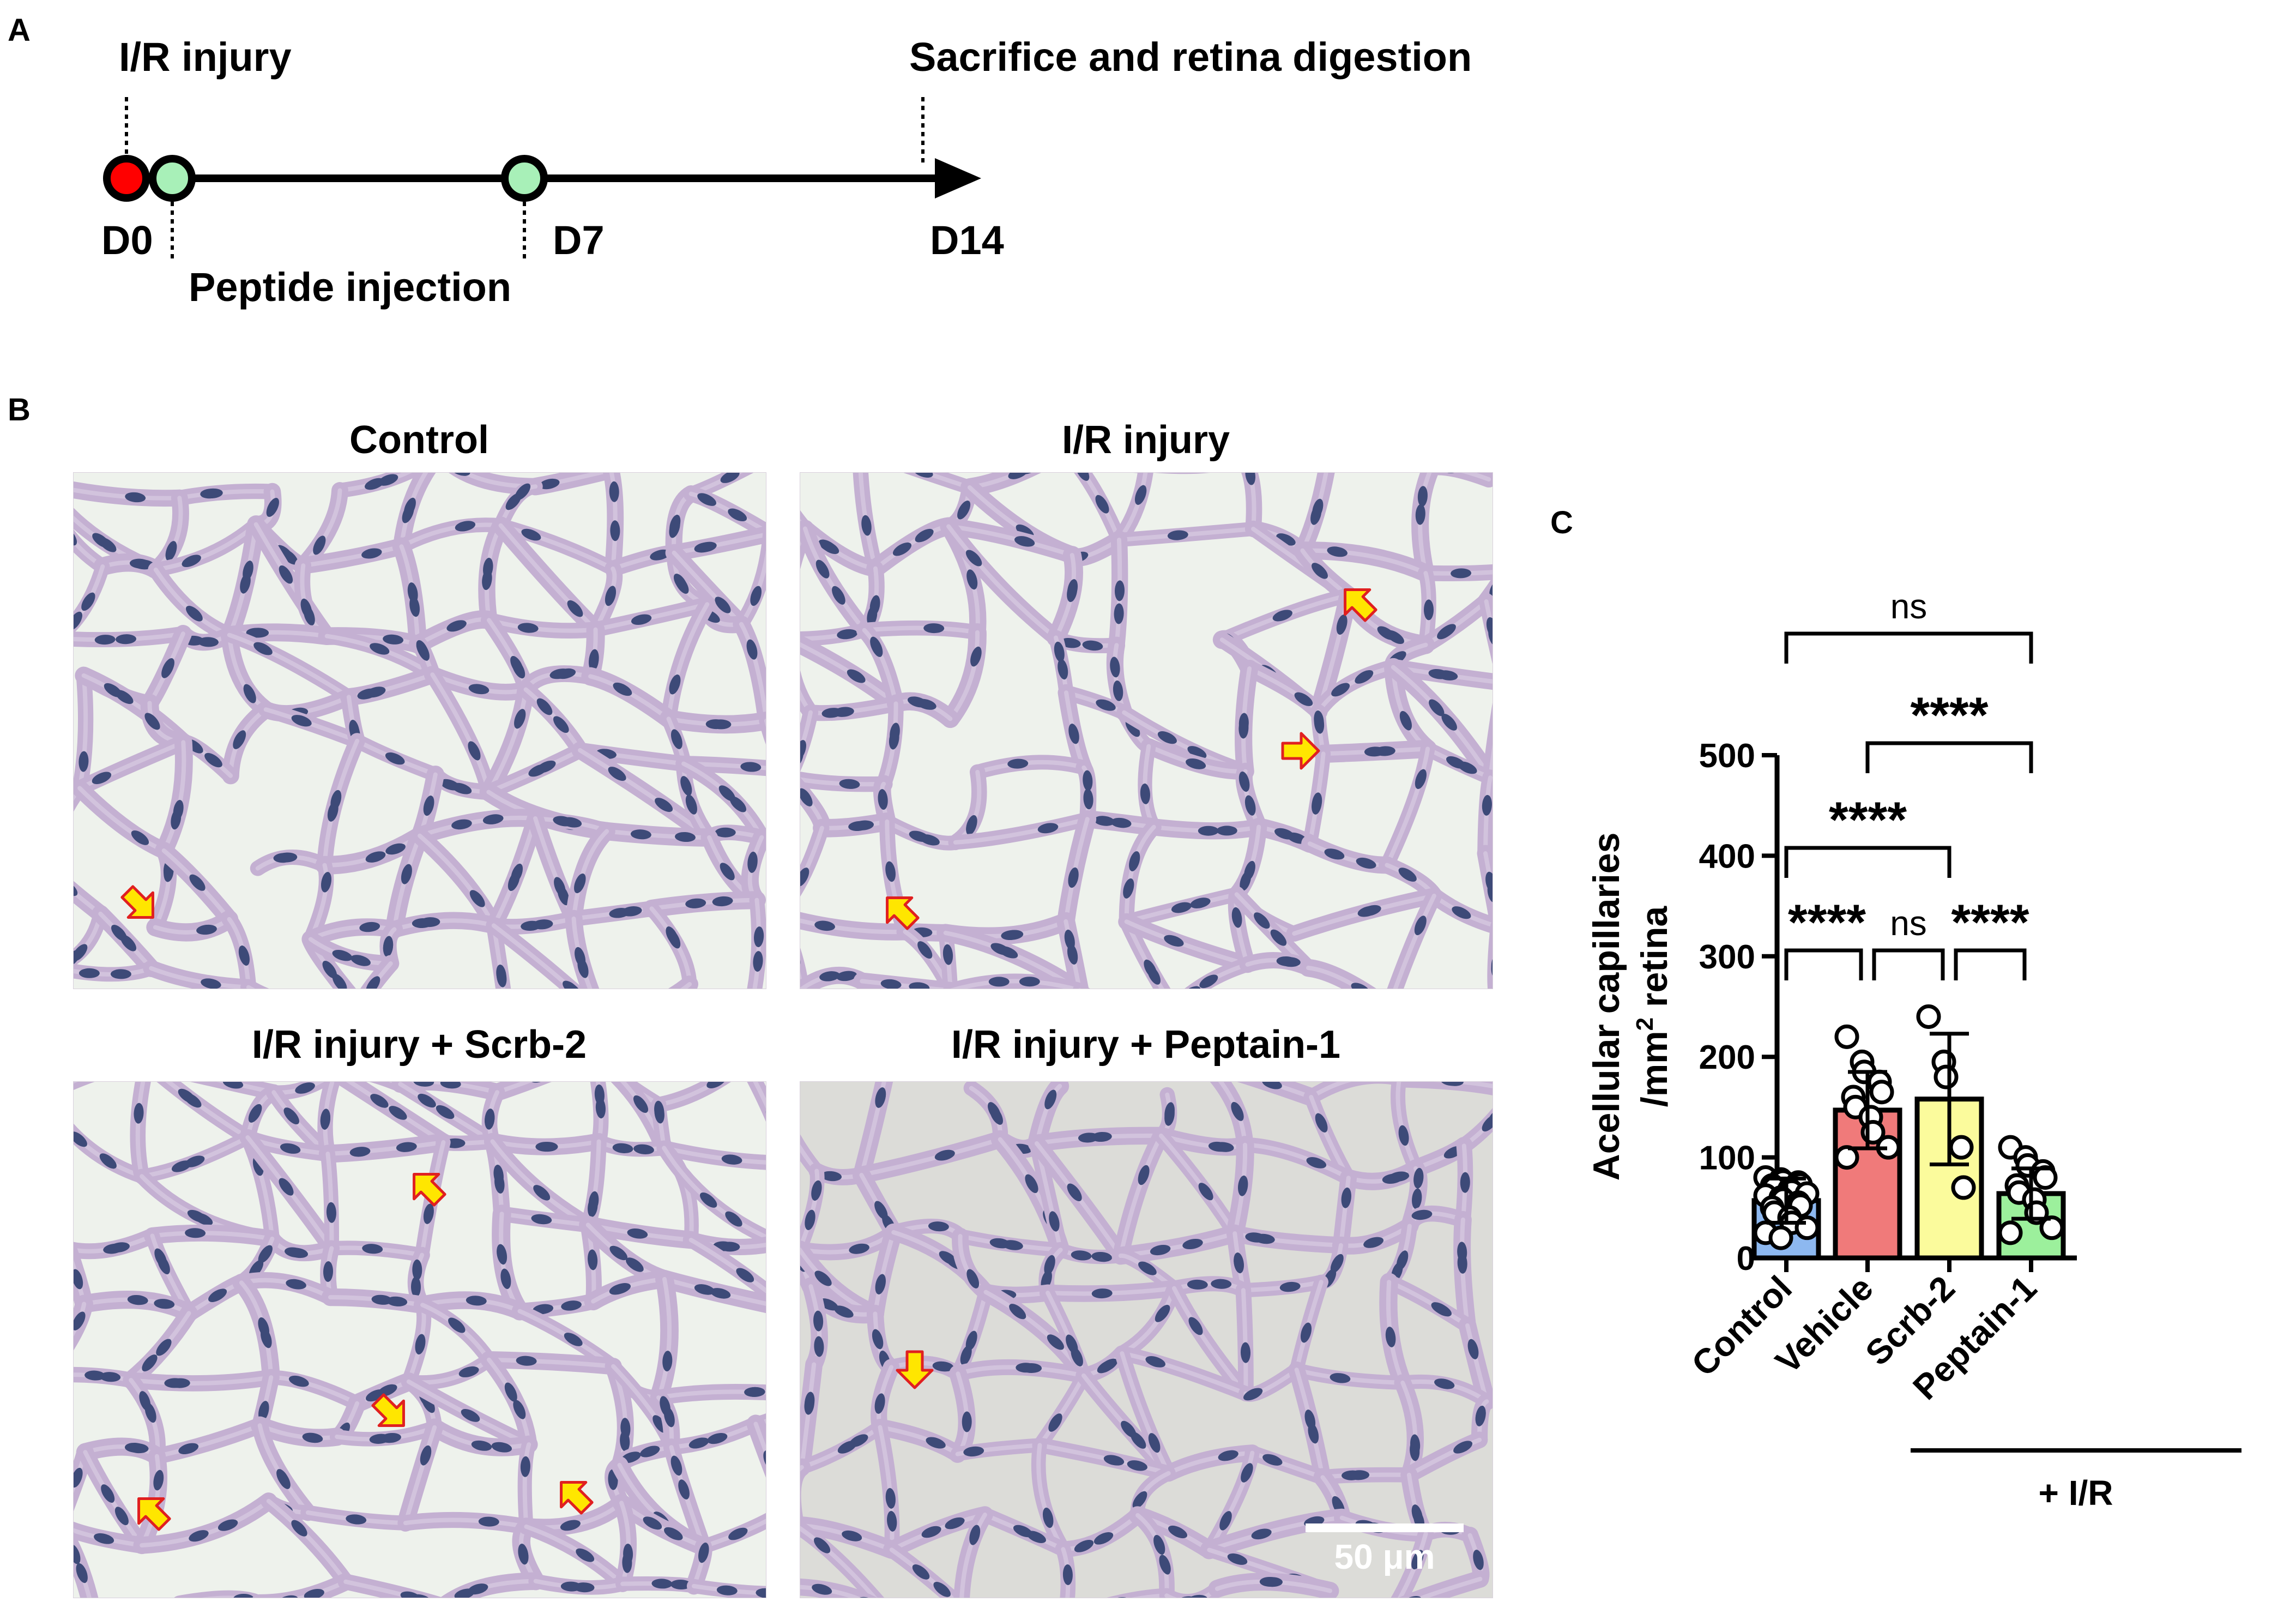  Describe the element at coordinates (1385, 1527) in the screenshot. I see `scale-bar` at that location.